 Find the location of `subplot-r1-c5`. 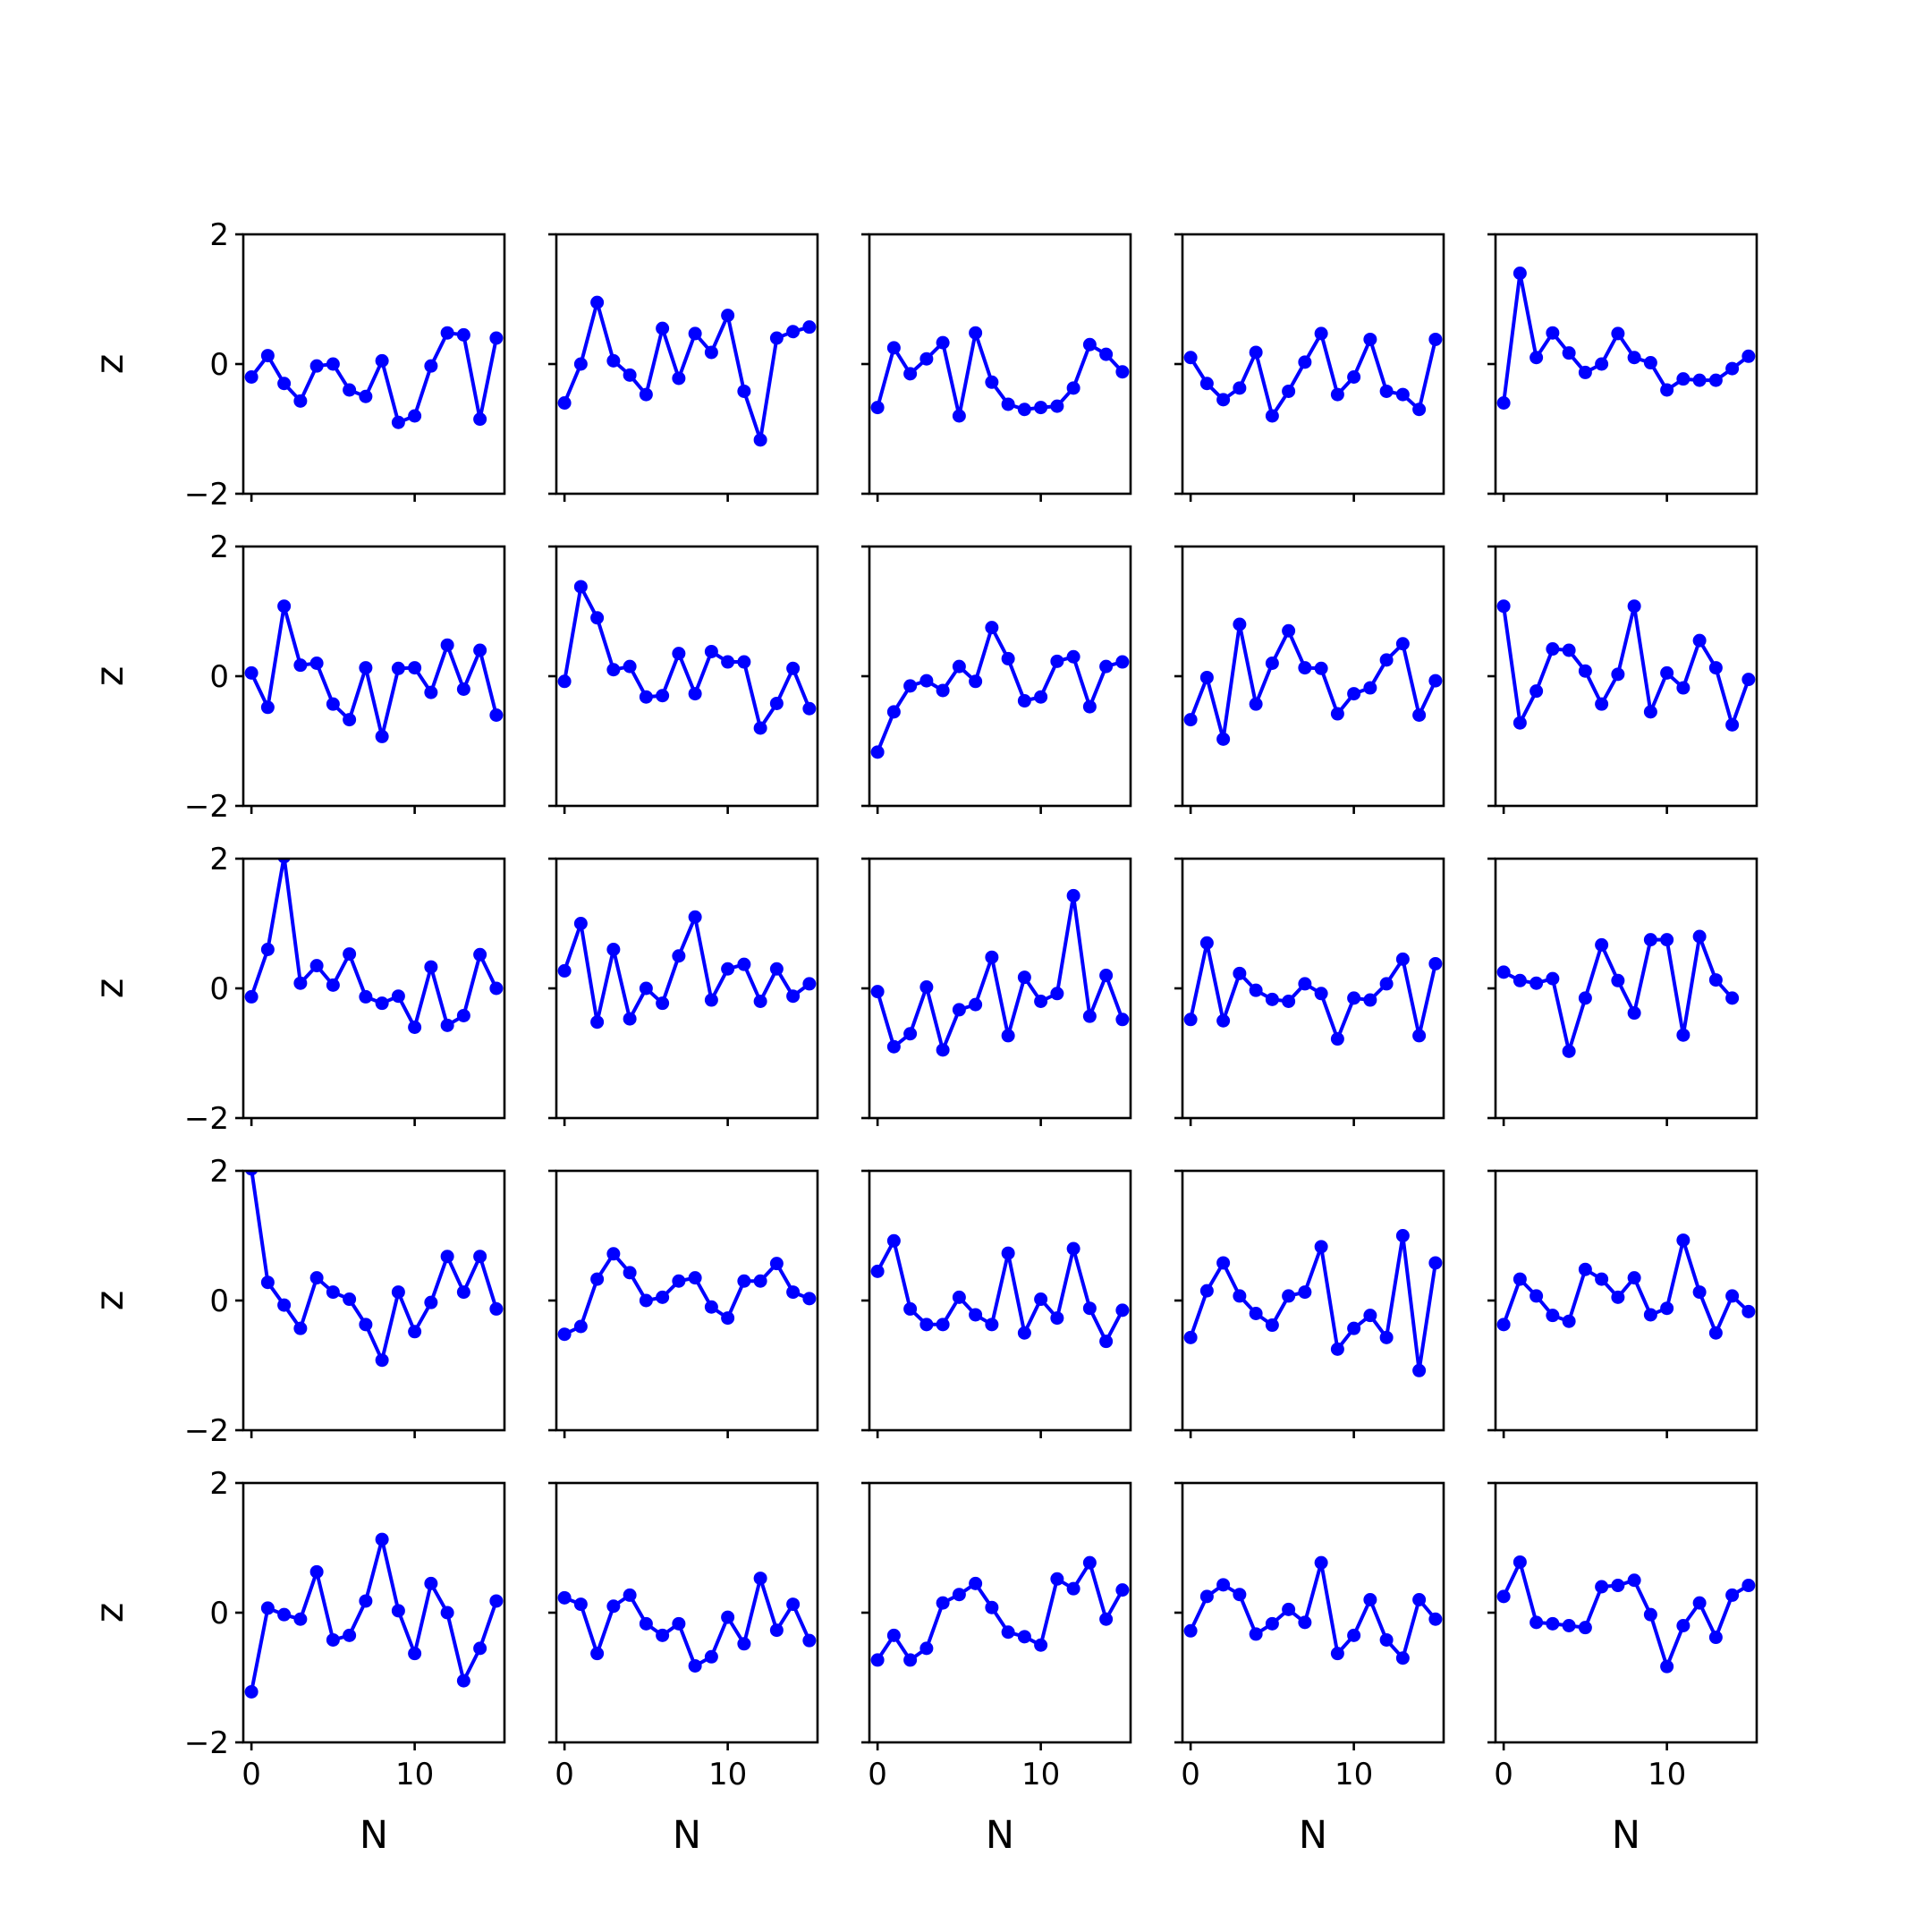

subplot-r1-c5 is located at coordinates (1622, 367).